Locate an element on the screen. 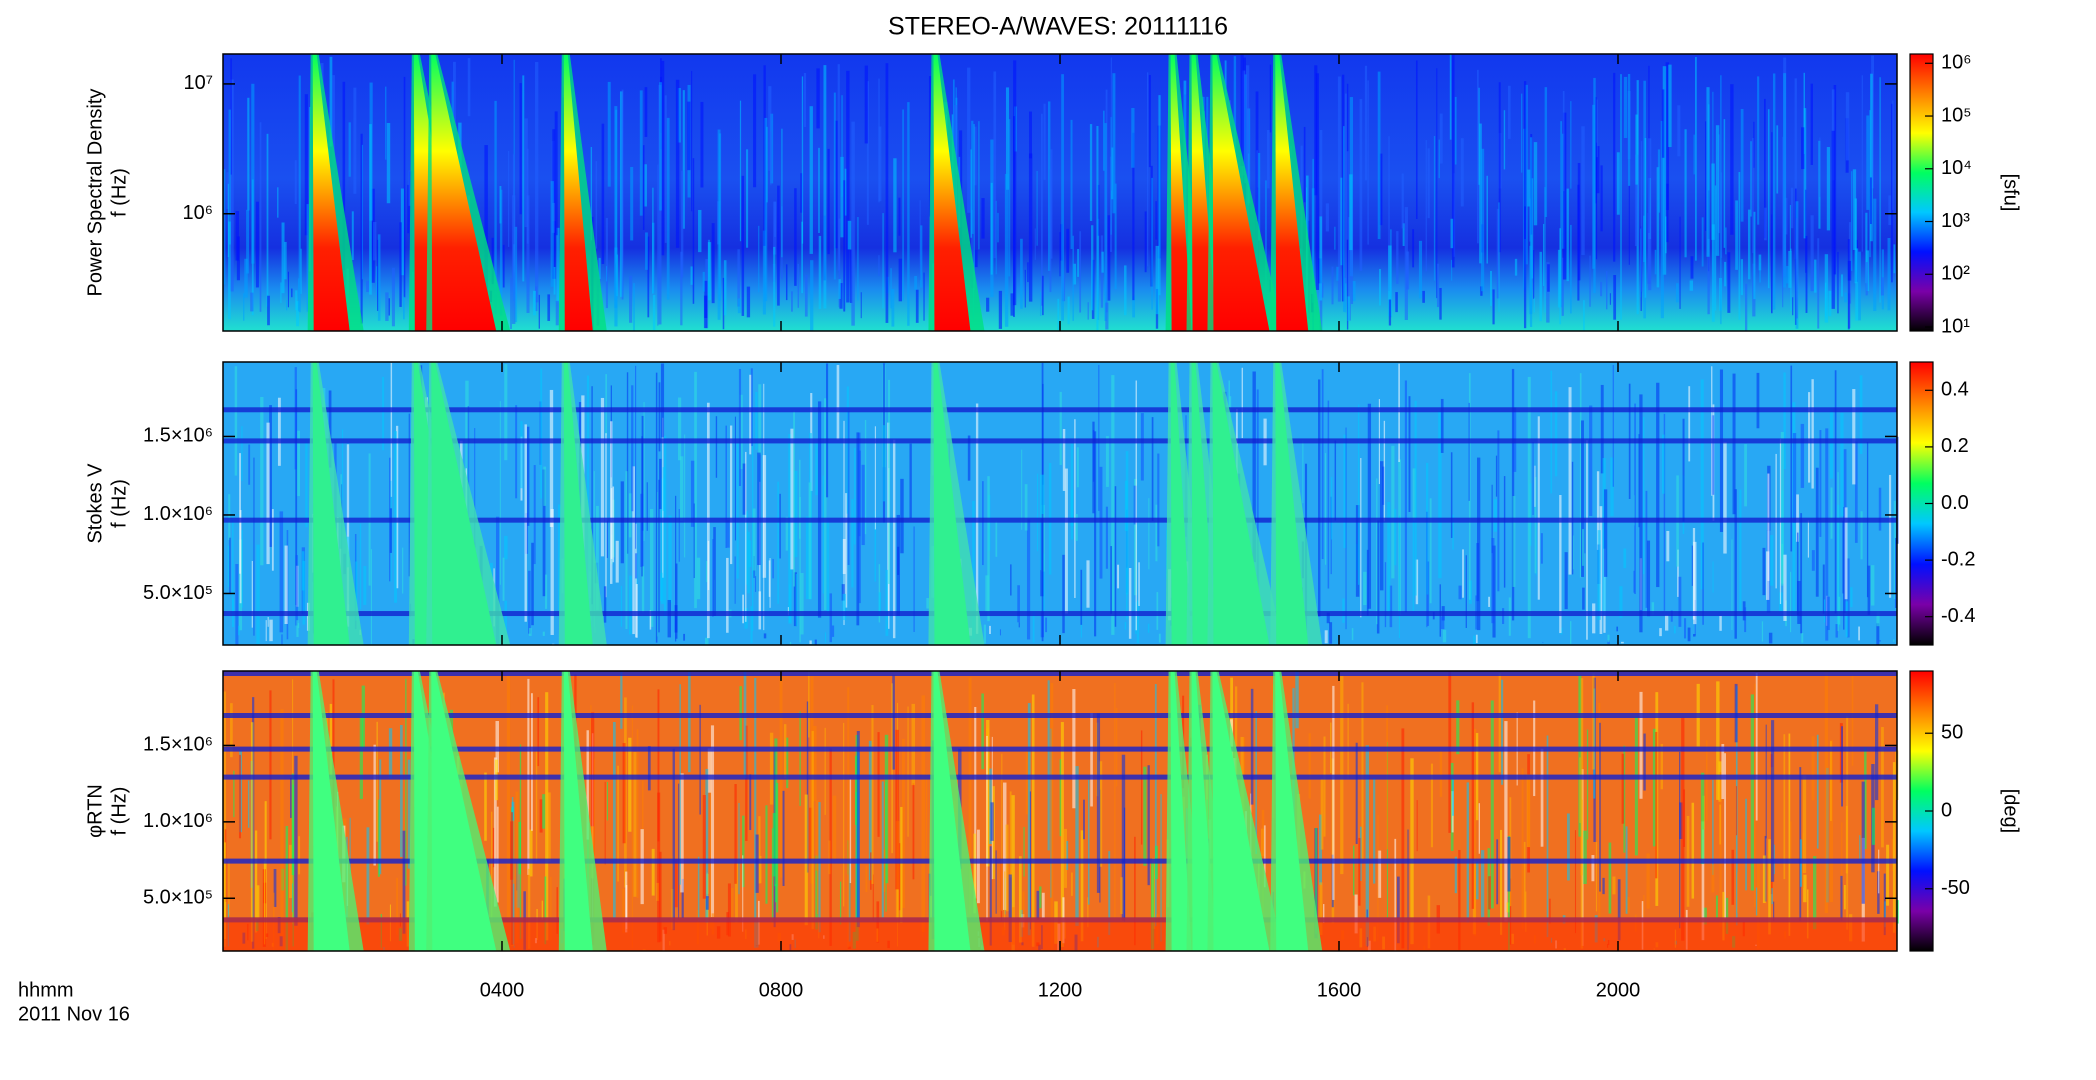  colorbar-tick-label: 10³ is located at coordinates (1955, 221).